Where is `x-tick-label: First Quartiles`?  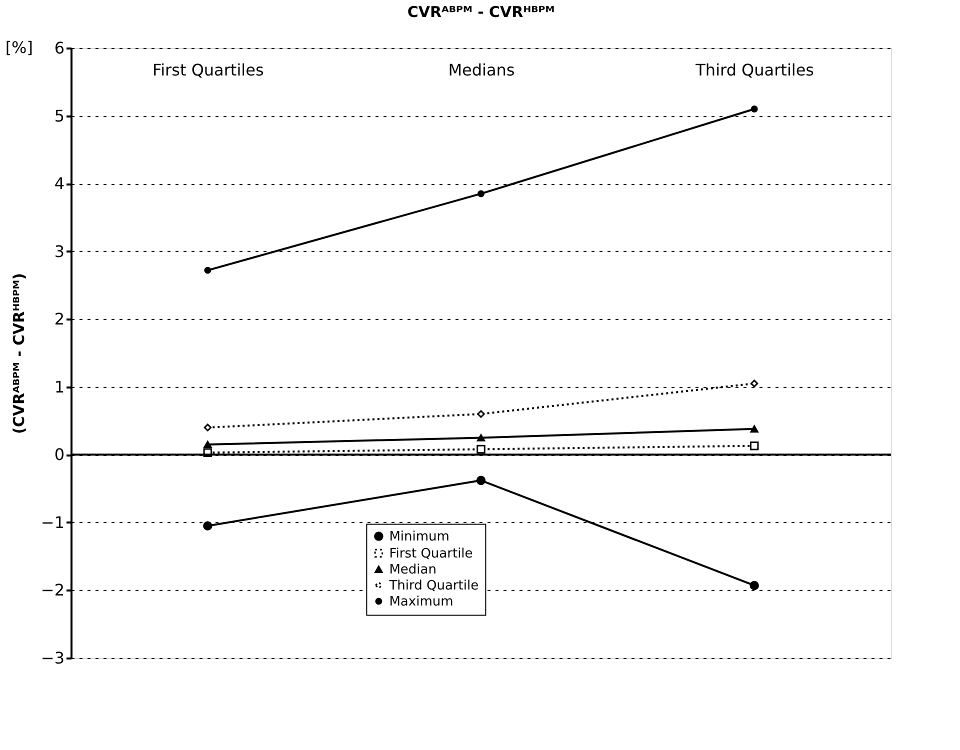 x-tick-label: First Quartiles is located at coordinates (208, 70).